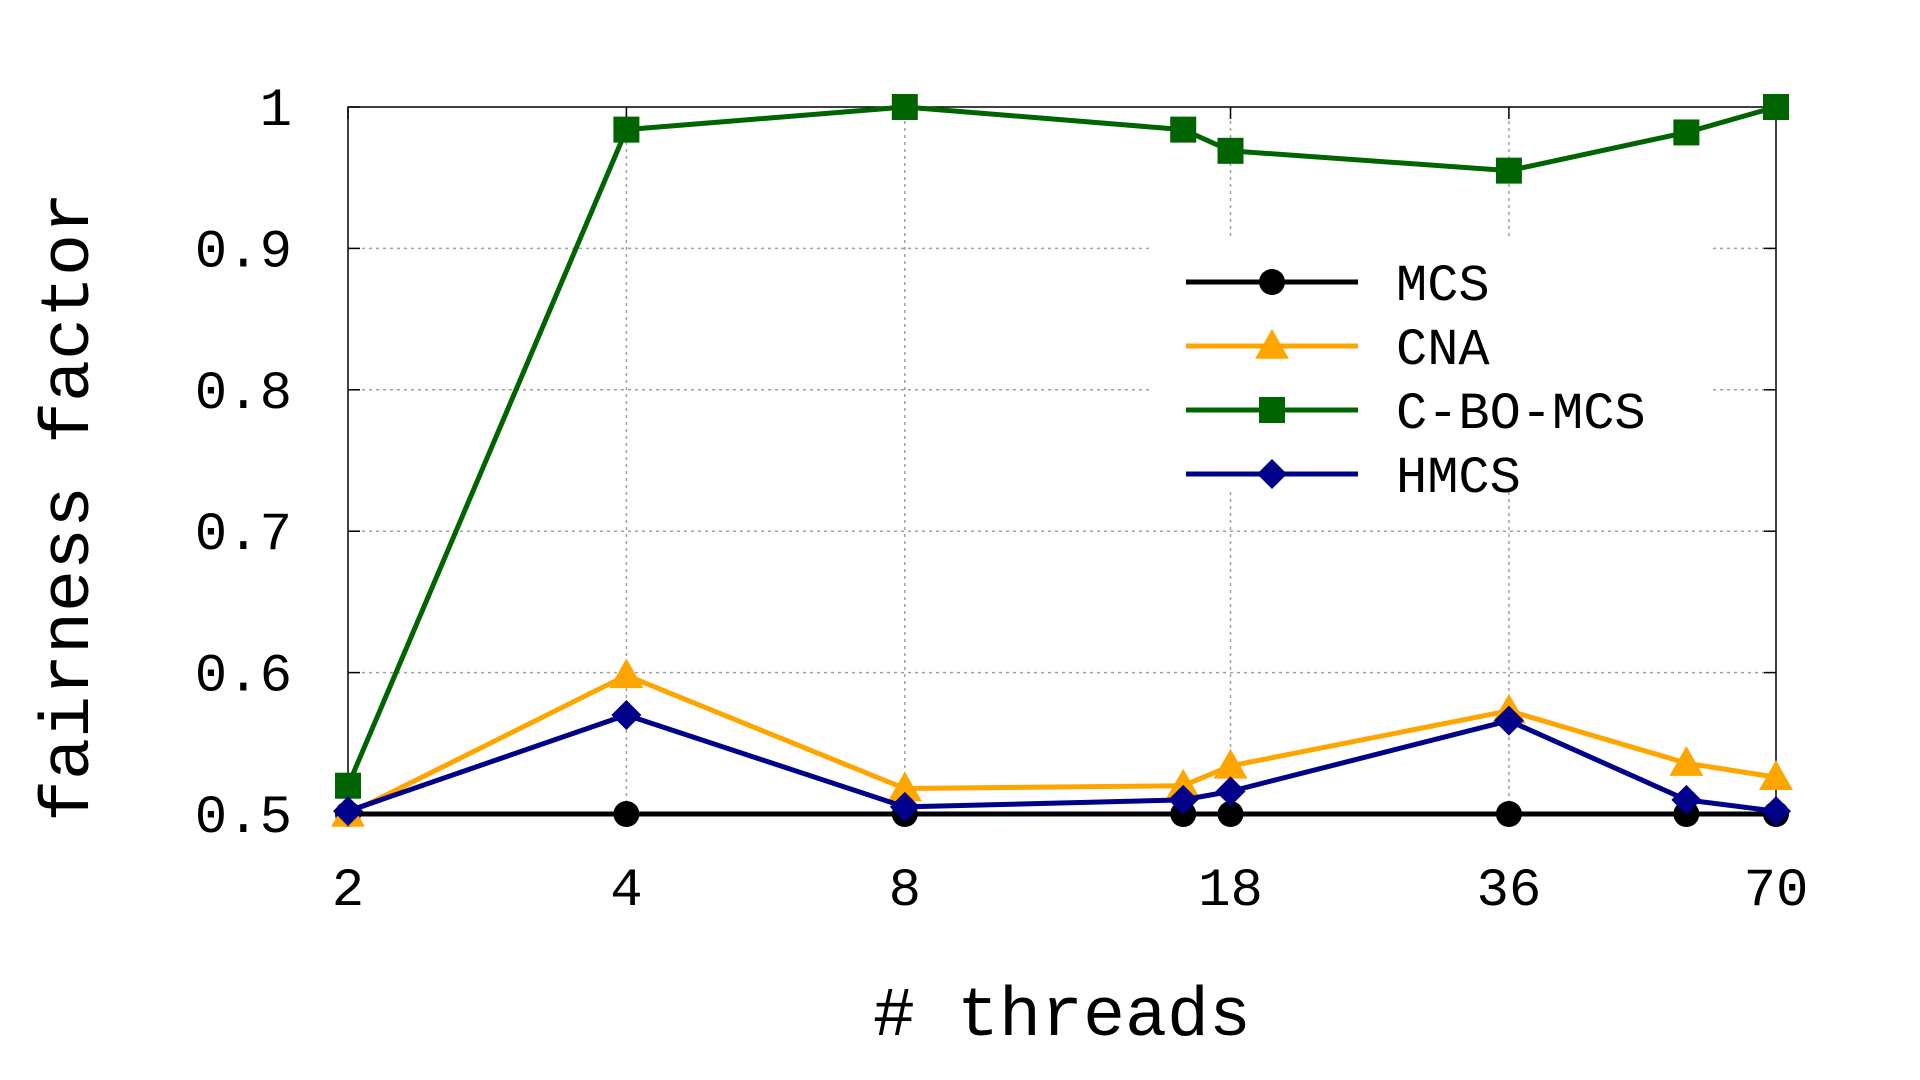 This screenshot has width=1920, height=1080. I want to click on x-tick-label: 2, so click(348, 891).